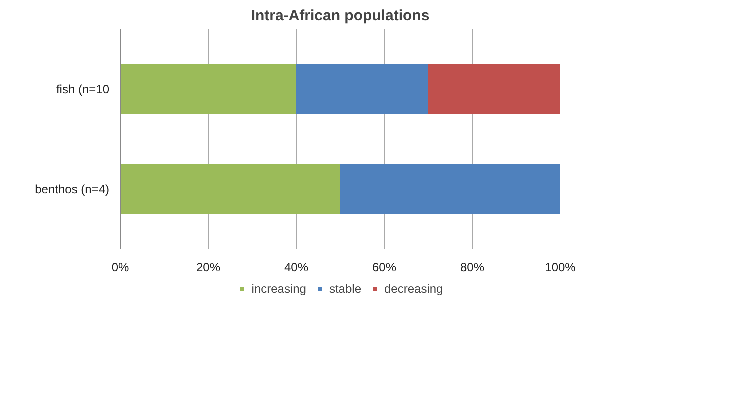 The width and height of the screenshot is (743, 416). What do you see at coordinates (279, 289) in the screenshot?
I see `legend-label: increasing` at bounding box center [279, 289].